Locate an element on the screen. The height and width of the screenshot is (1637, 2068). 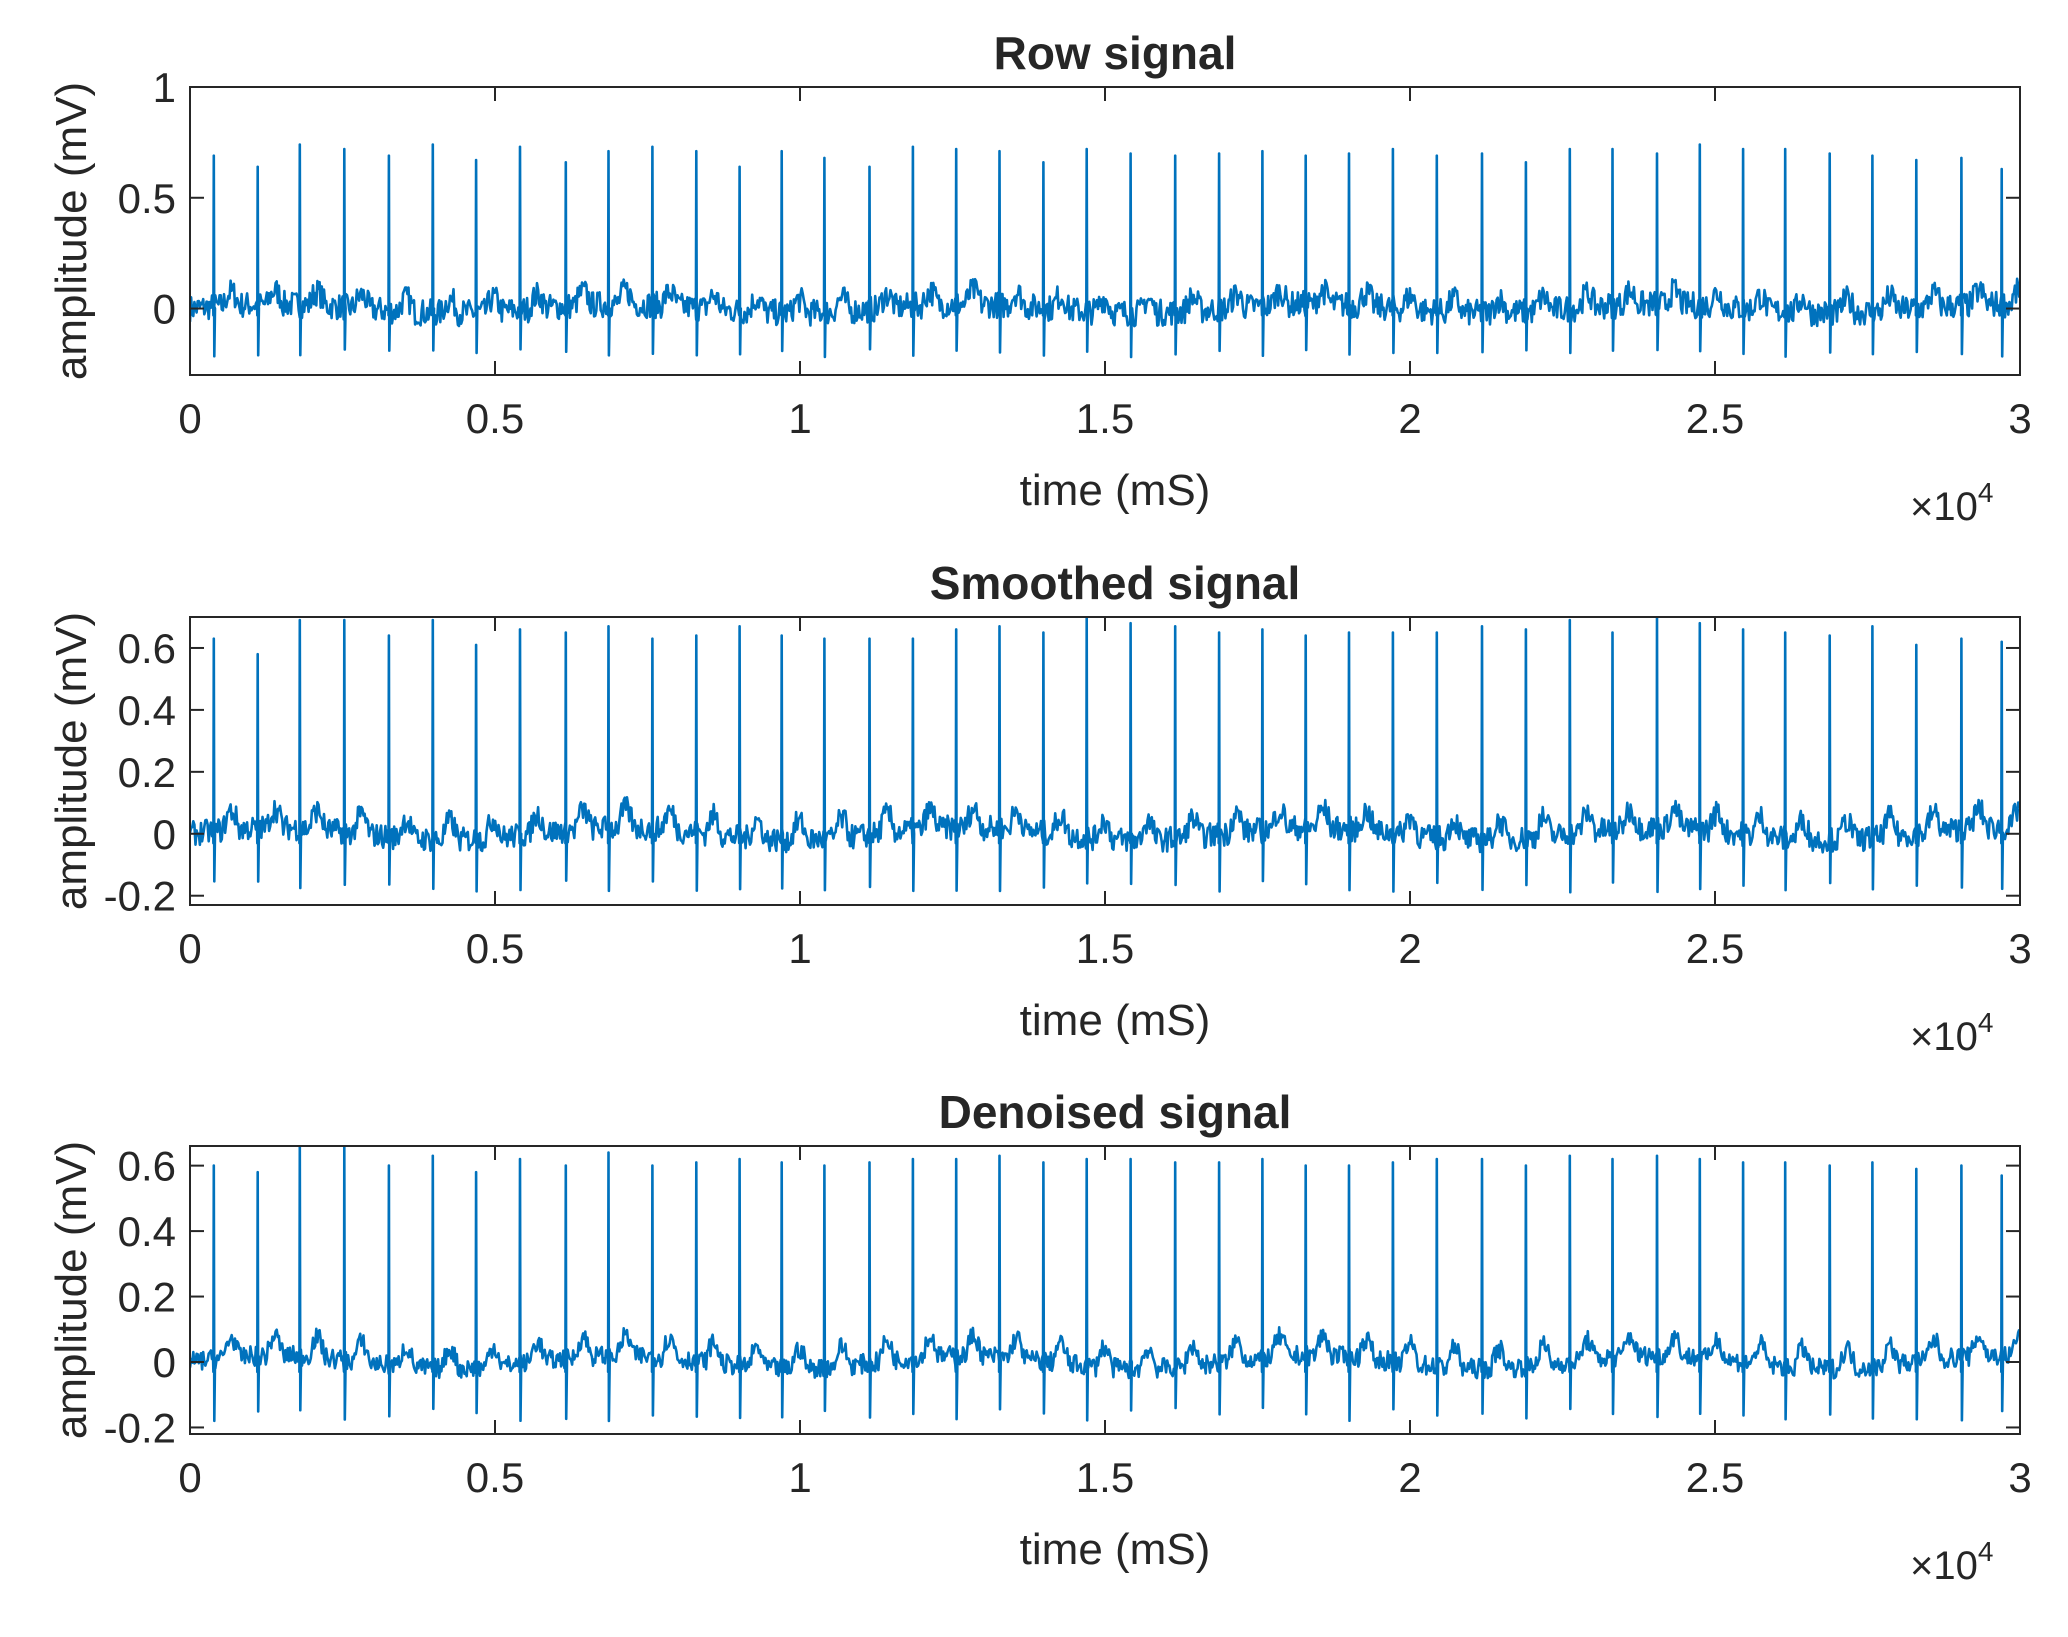
chart-title: Smoothed signal is located at coordinates (1115, 583).